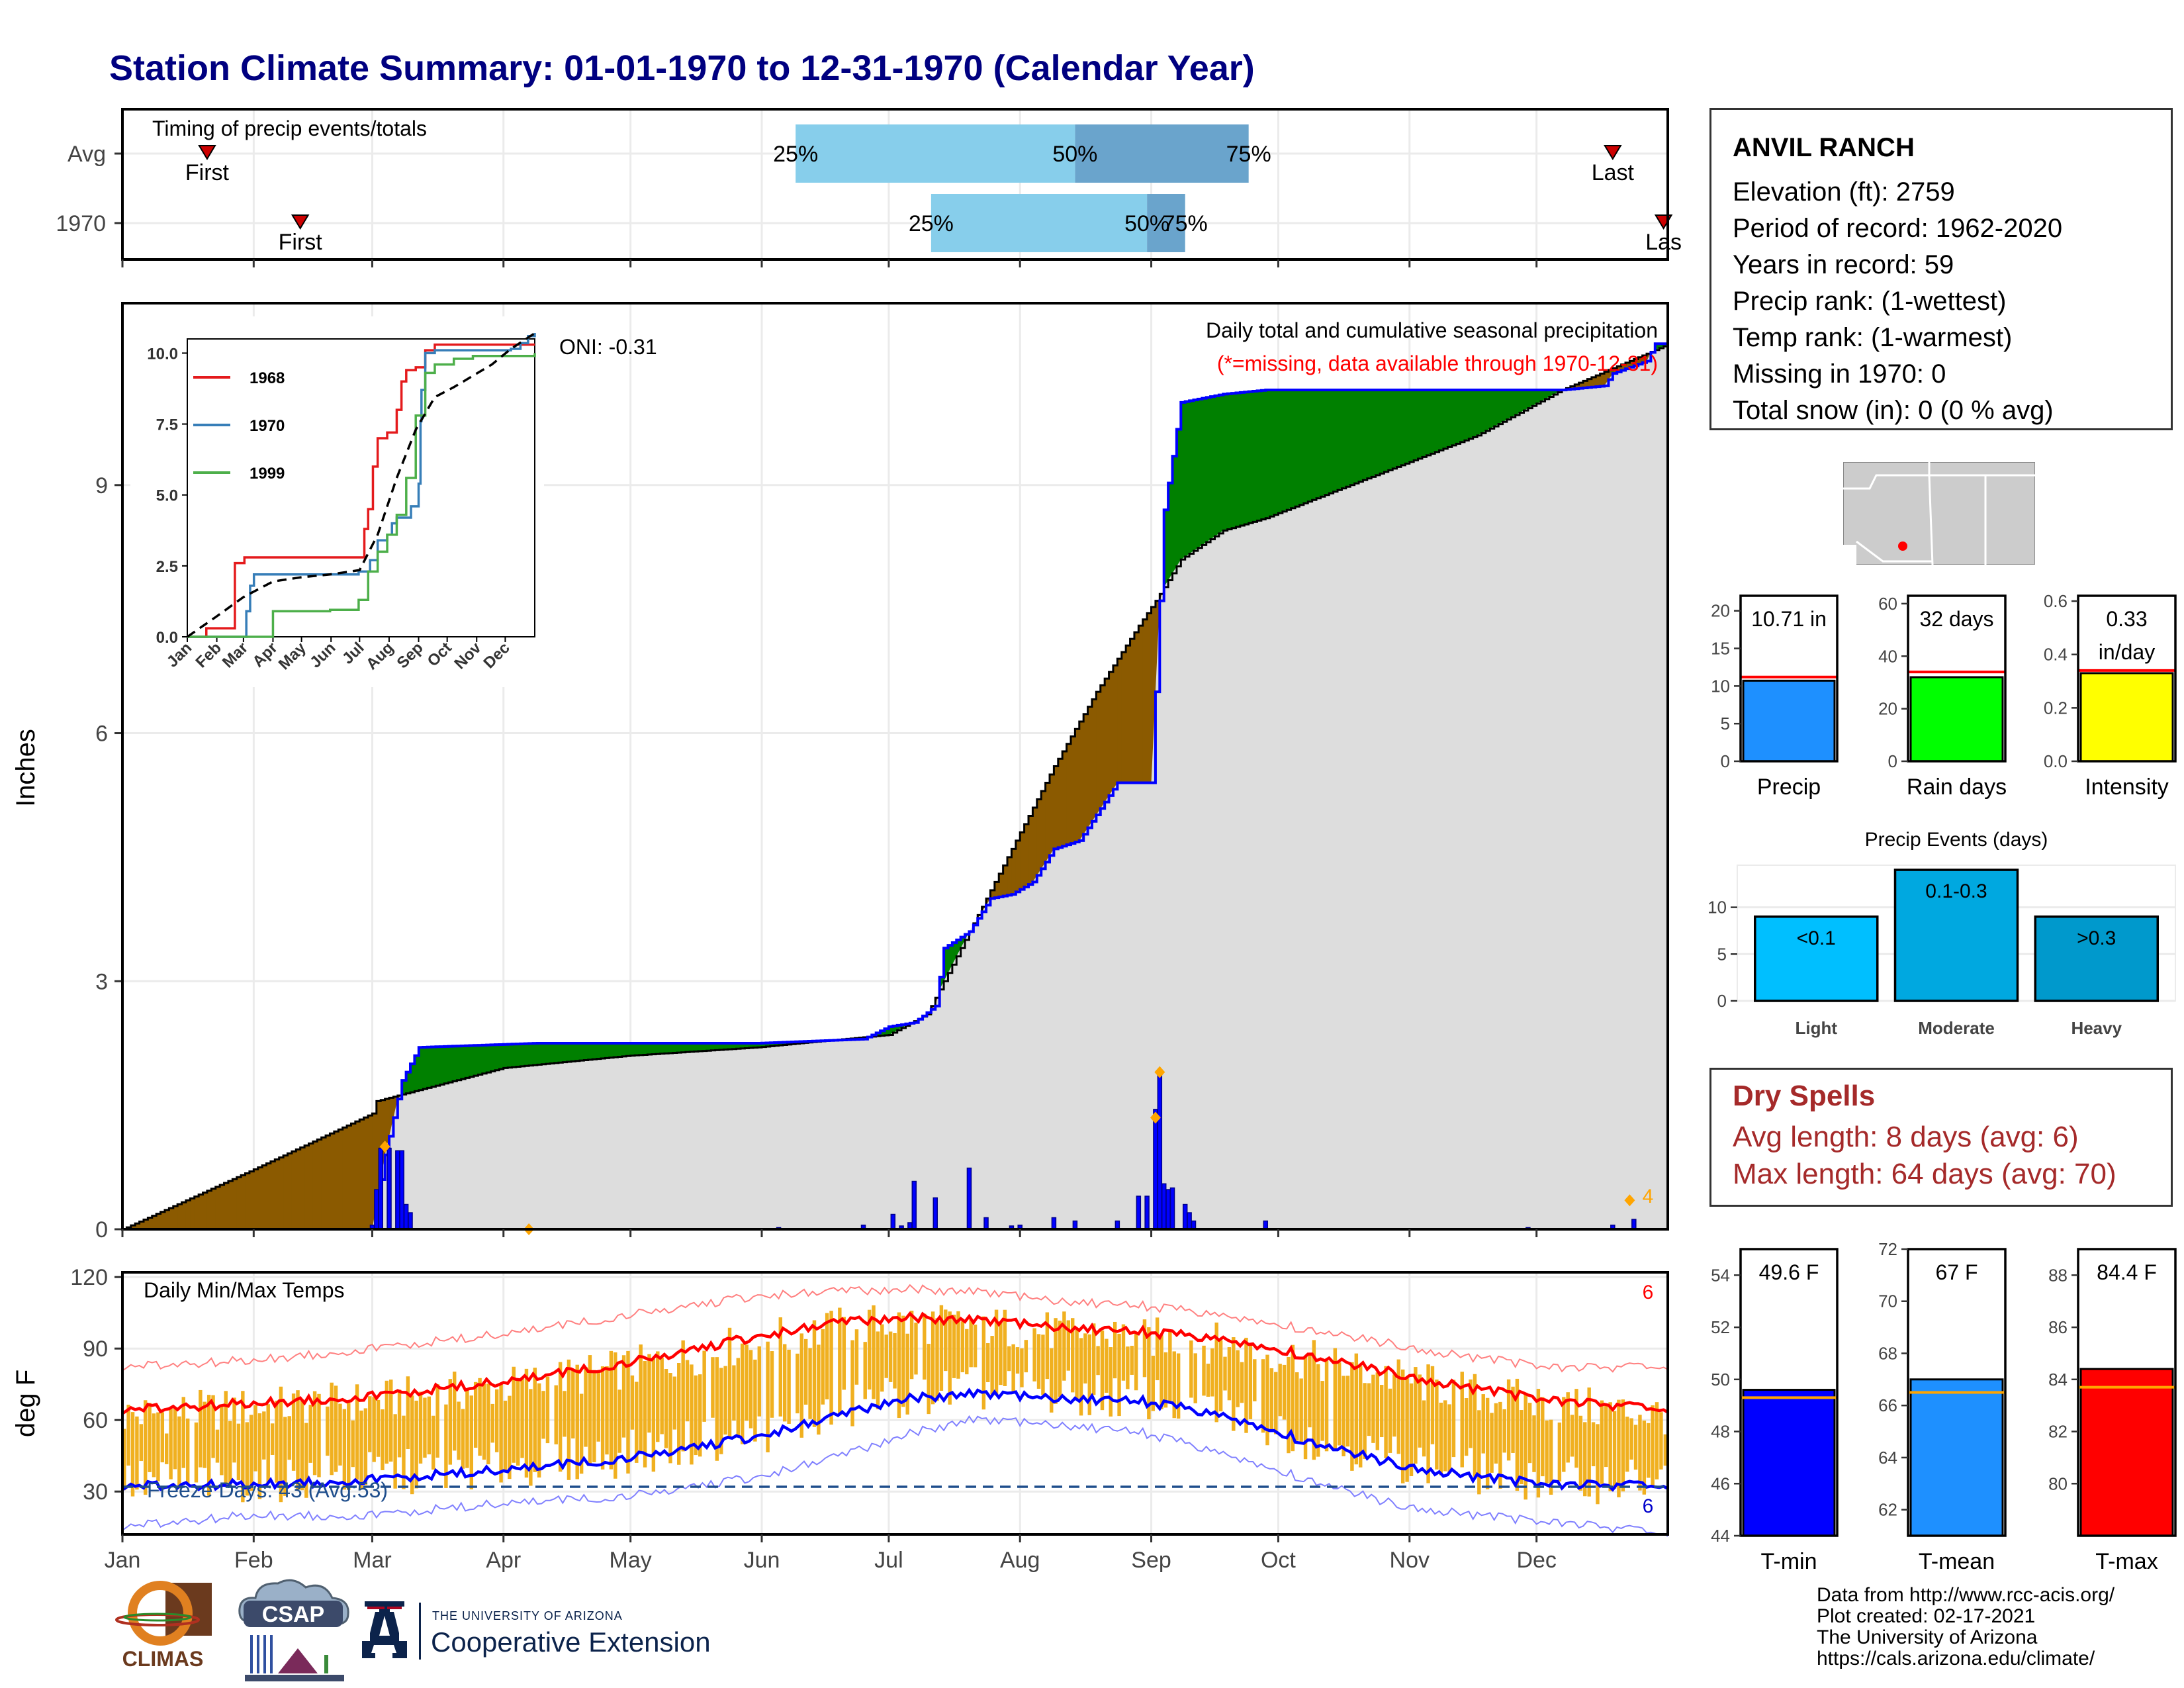 The image size is (2184, 1688). I want to click on t-min-ytick-label: 54, so click(1720, 1275).